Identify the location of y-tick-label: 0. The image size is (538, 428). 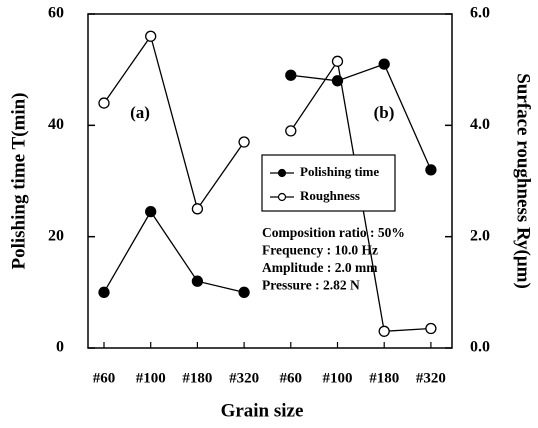
(60, 347).